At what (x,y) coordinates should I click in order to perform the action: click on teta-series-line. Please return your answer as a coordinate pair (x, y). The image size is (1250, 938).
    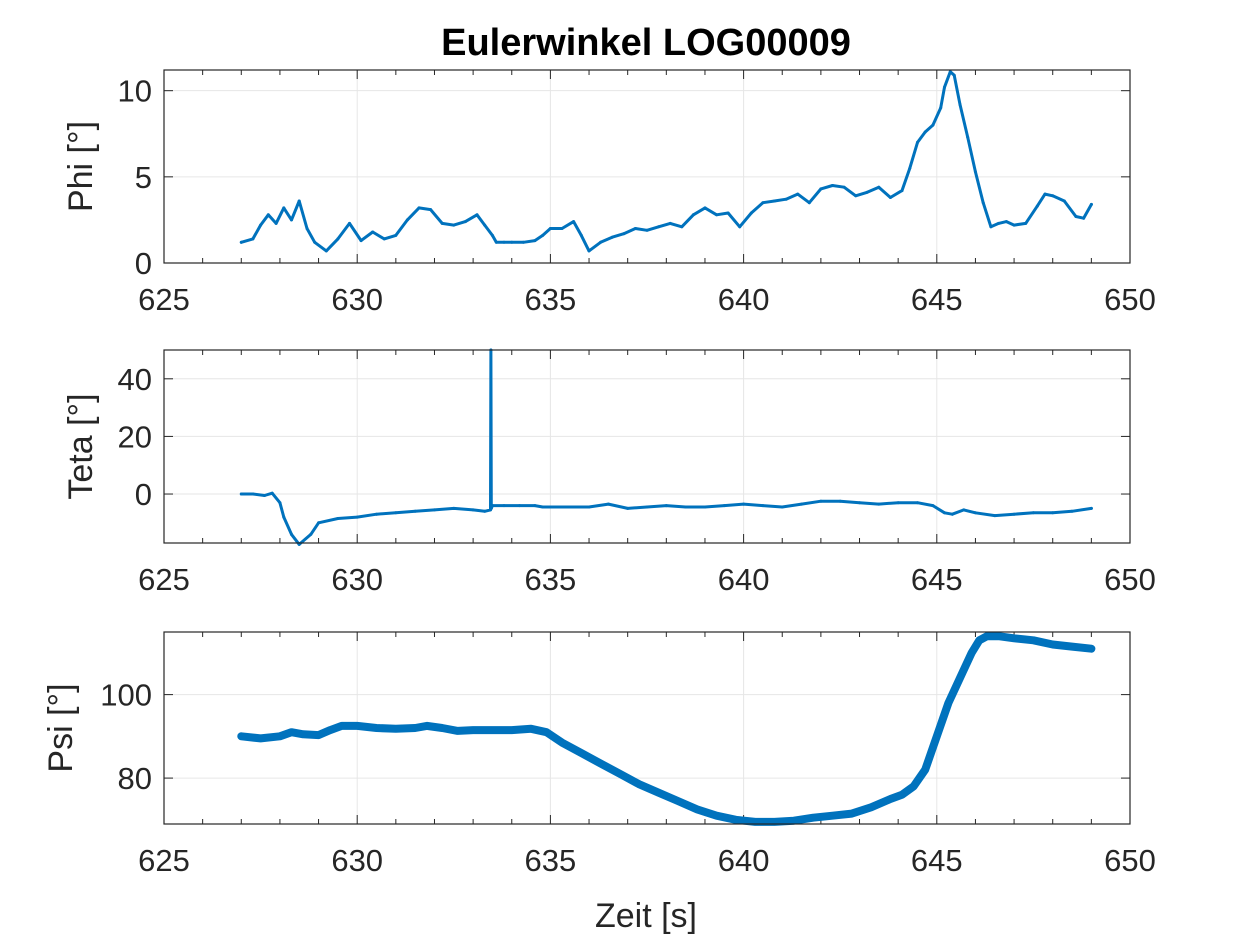
    Looking at the image, I should click on (666, 447).